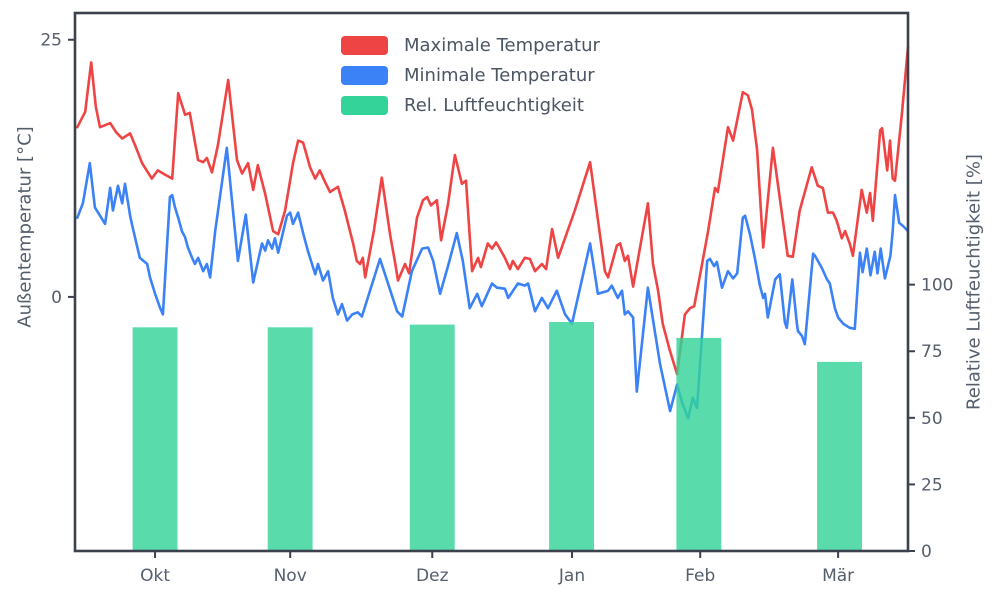 This screenshot has height=600, width=1000. Describe the element at coordinates (51, 41) in the screenshot. I see `y-left-tick-label: 25` at that location.